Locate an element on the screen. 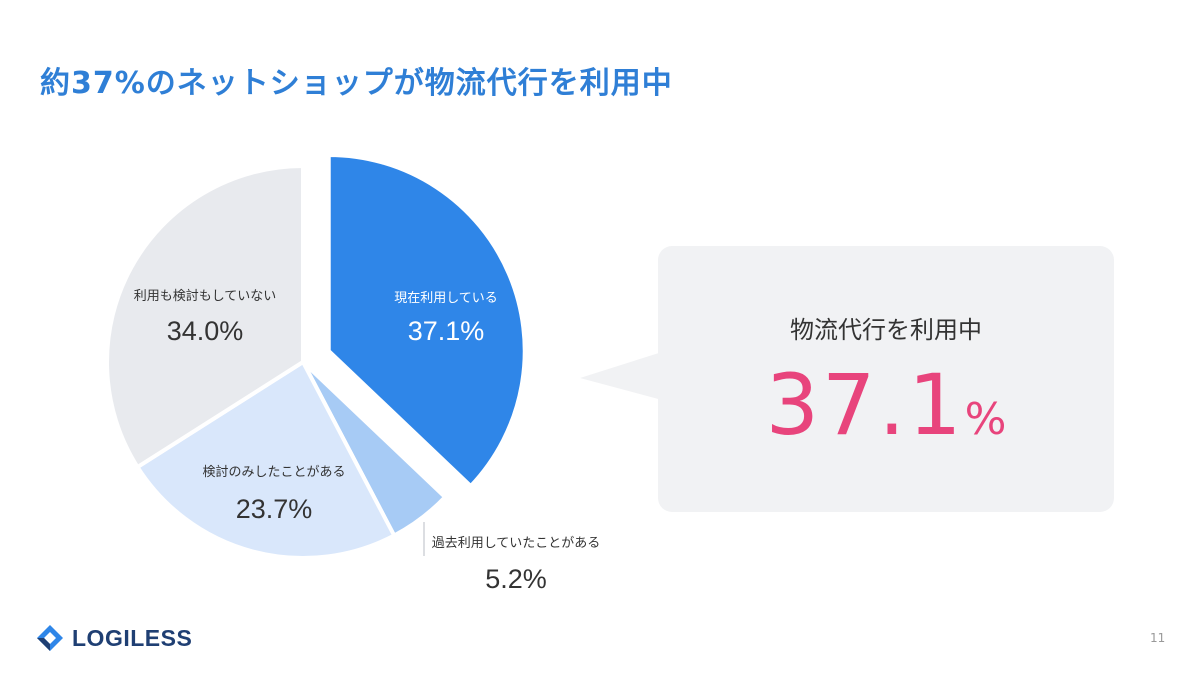 This screenshot has height=673, width=1200. diamond-logo-icon is located at coordinates (50, 638).